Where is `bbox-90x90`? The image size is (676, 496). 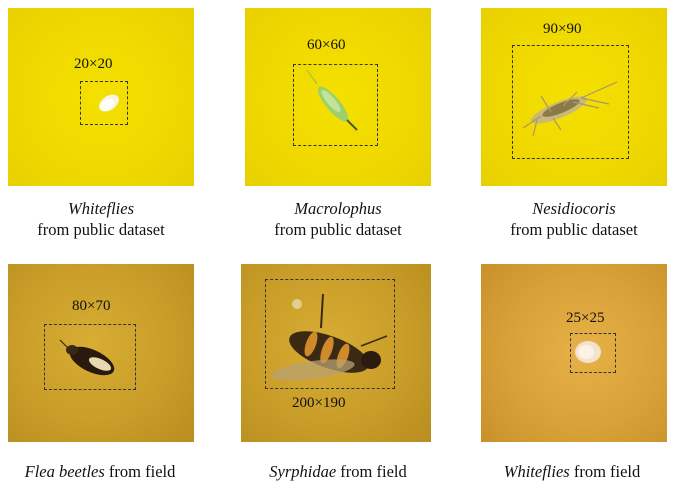 bbox-90x90 is located at coordinates (570, 102).